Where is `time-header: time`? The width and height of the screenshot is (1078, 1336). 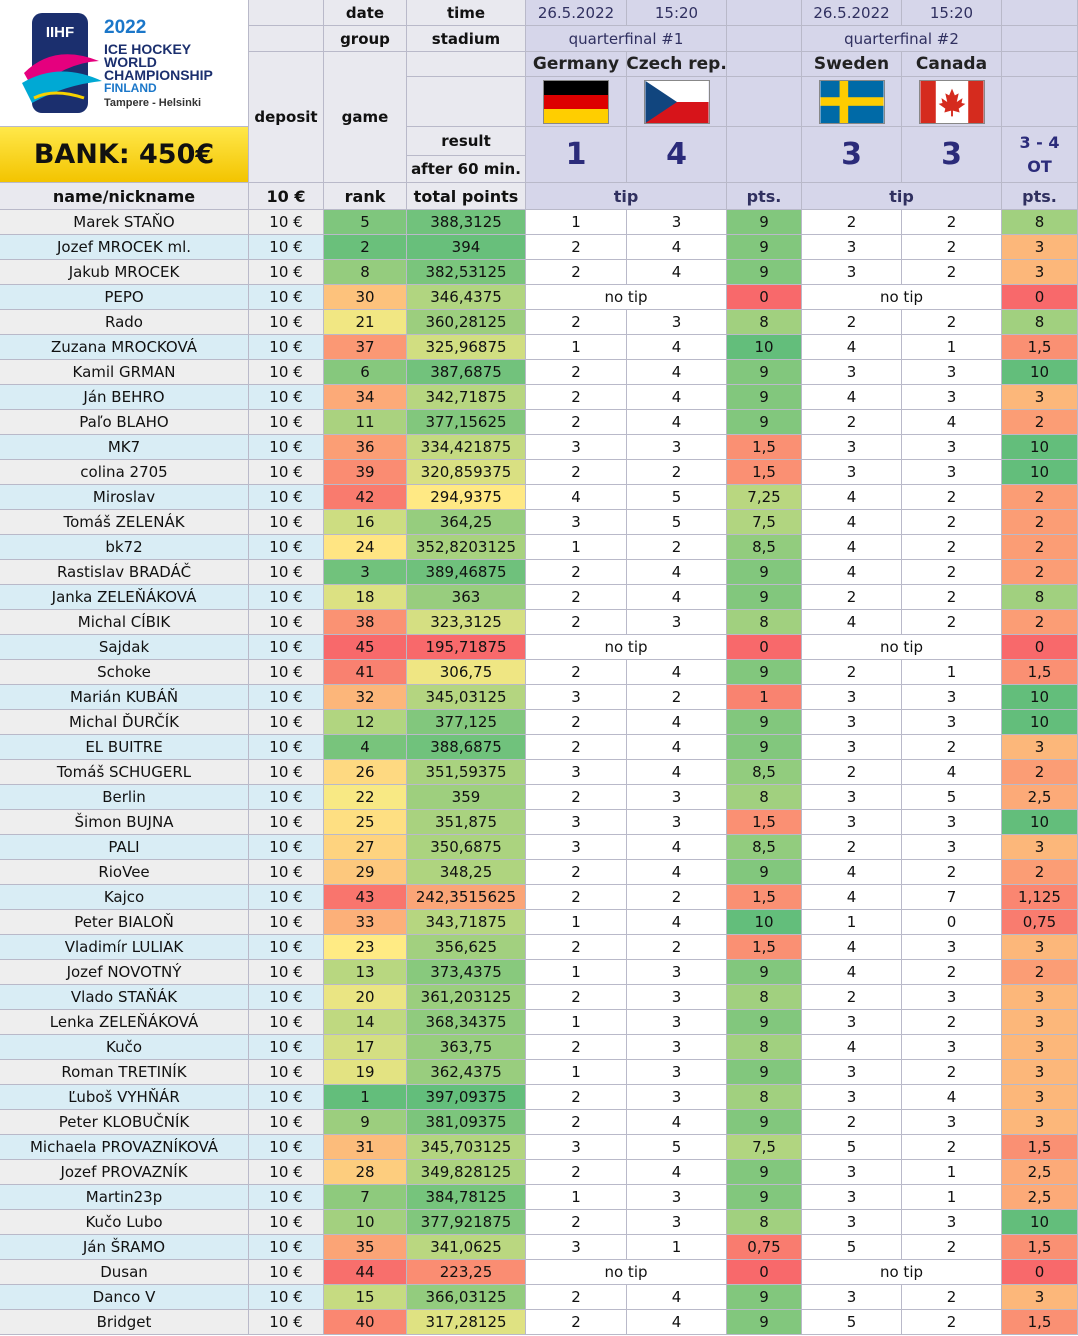
time-header: time is located at coordinates (466, 13).